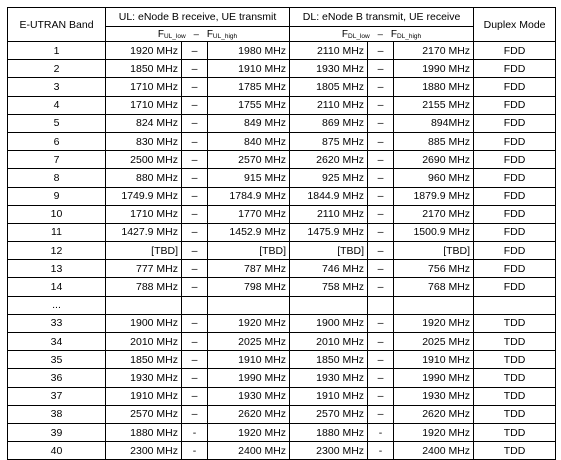  What do you see at coordinates (329, 69) in the screenshot?
I see `cell-dl-low: 1930 MHz` at bounding box center [329, 69].